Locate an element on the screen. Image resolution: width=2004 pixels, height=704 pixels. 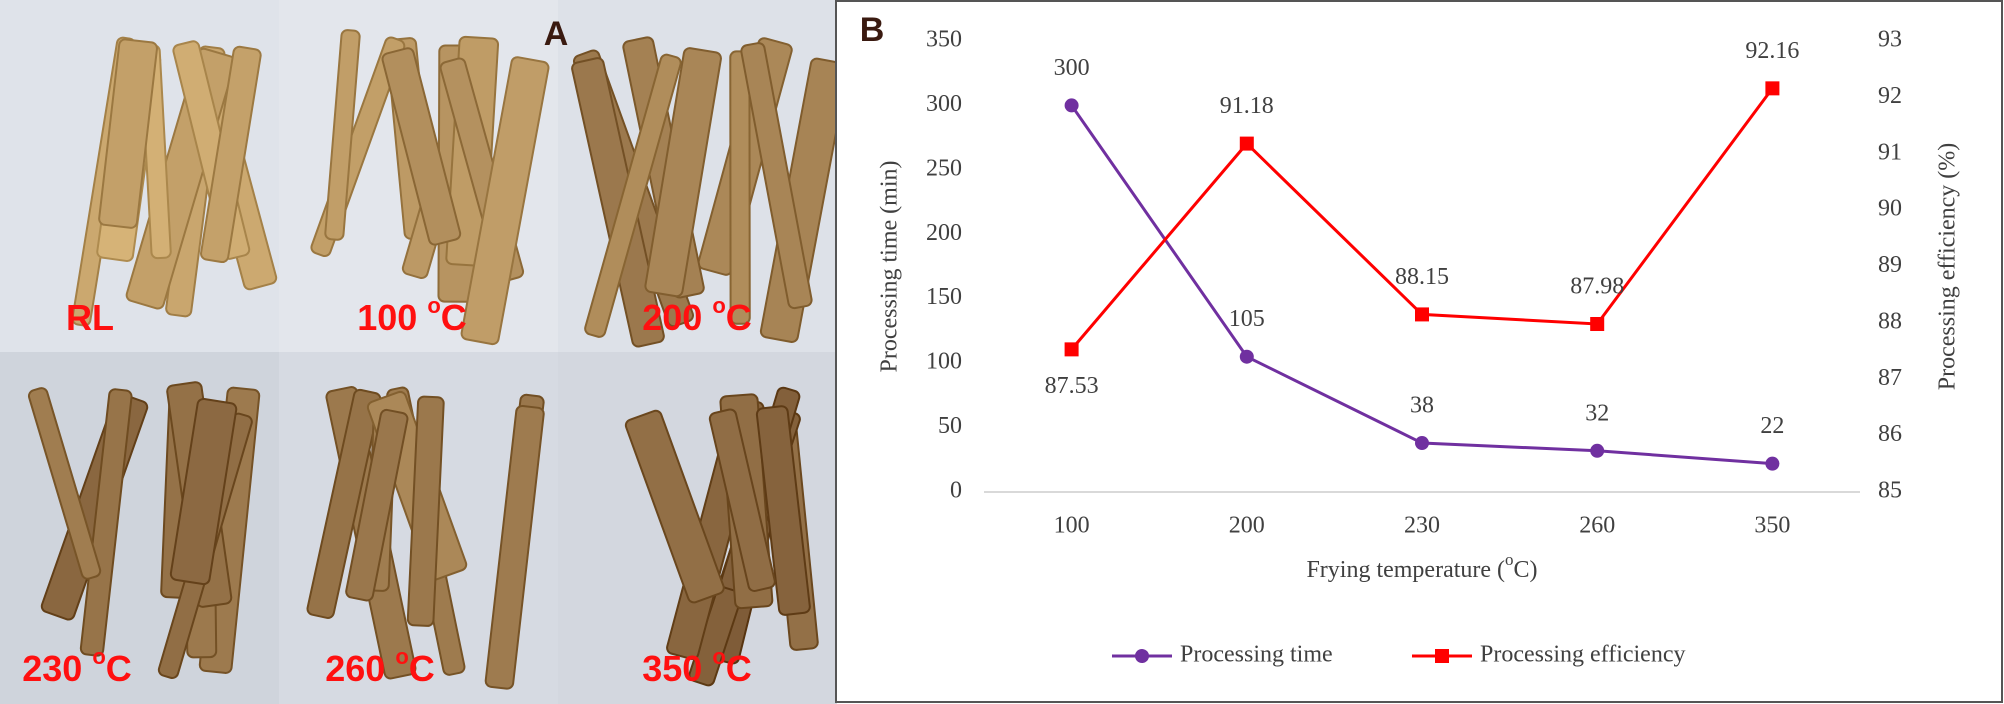
legend-label: Processing time is located at coordinates (1256, 655).